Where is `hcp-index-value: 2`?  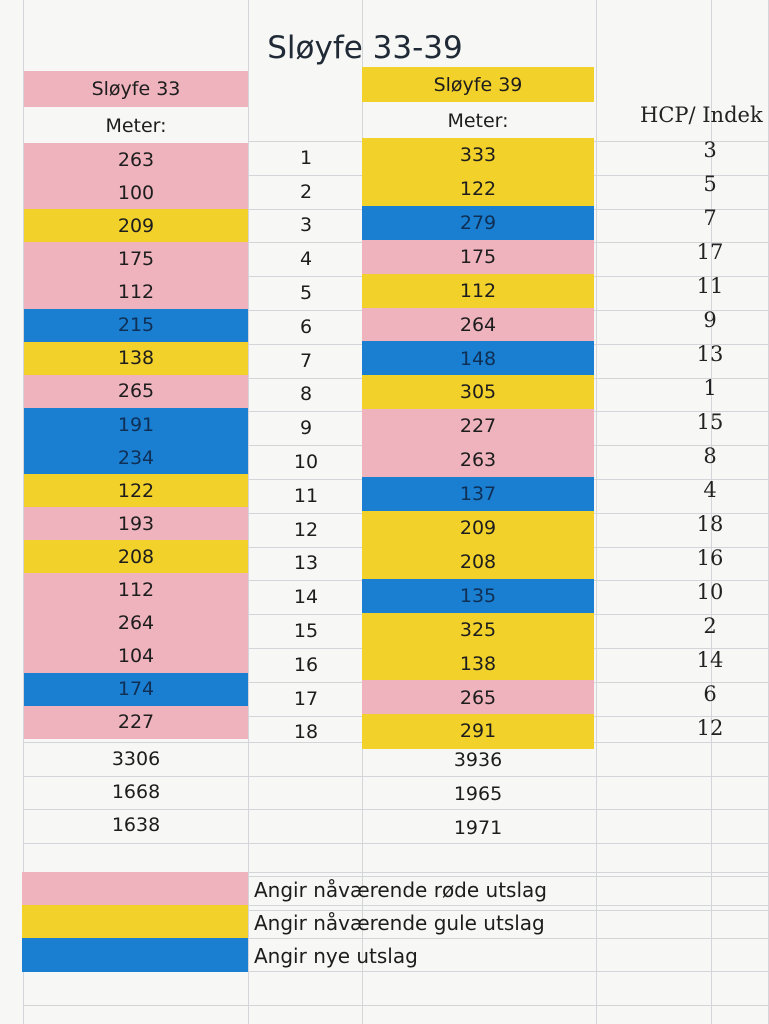
hcp-index-value: 2 is located at coordinates (710, 626).